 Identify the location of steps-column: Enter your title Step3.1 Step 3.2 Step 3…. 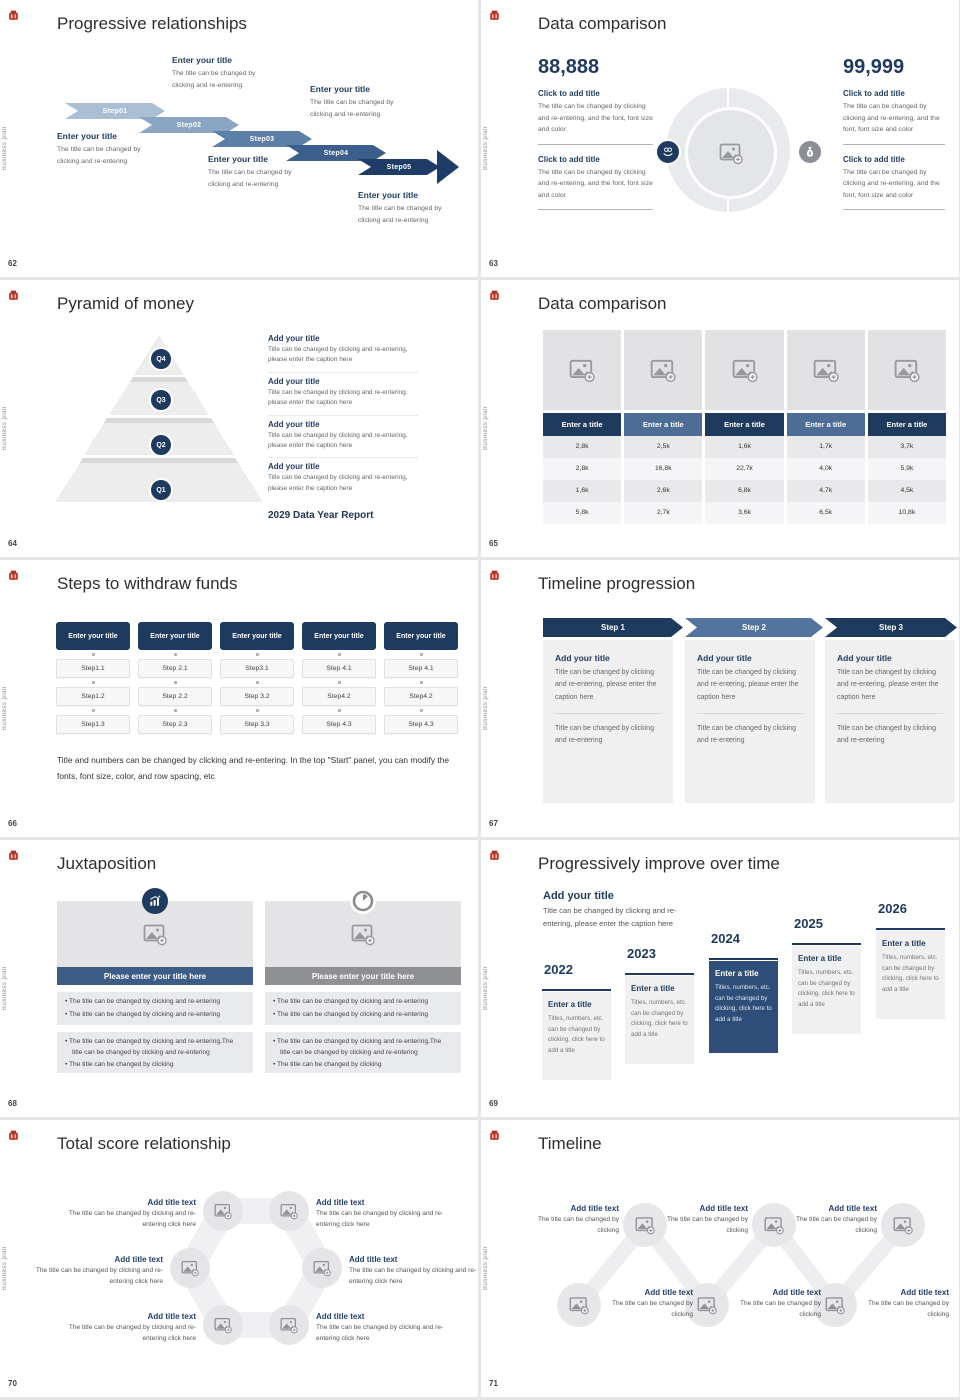
(257, 678).